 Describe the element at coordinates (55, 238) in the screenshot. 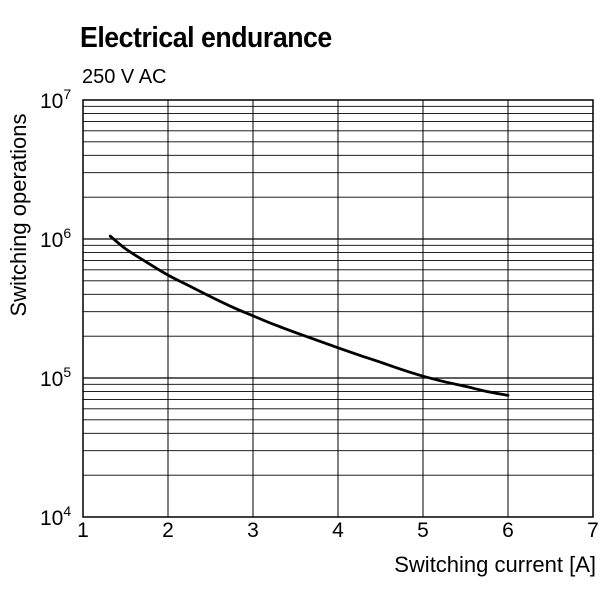

I see `y-tick-label: 10⁶` at that location.